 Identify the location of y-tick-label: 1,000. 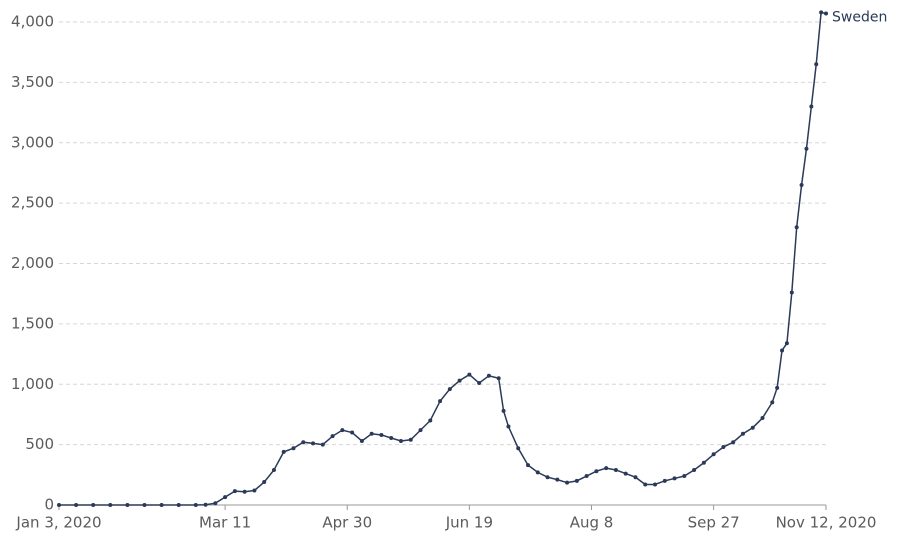
(32, 384).